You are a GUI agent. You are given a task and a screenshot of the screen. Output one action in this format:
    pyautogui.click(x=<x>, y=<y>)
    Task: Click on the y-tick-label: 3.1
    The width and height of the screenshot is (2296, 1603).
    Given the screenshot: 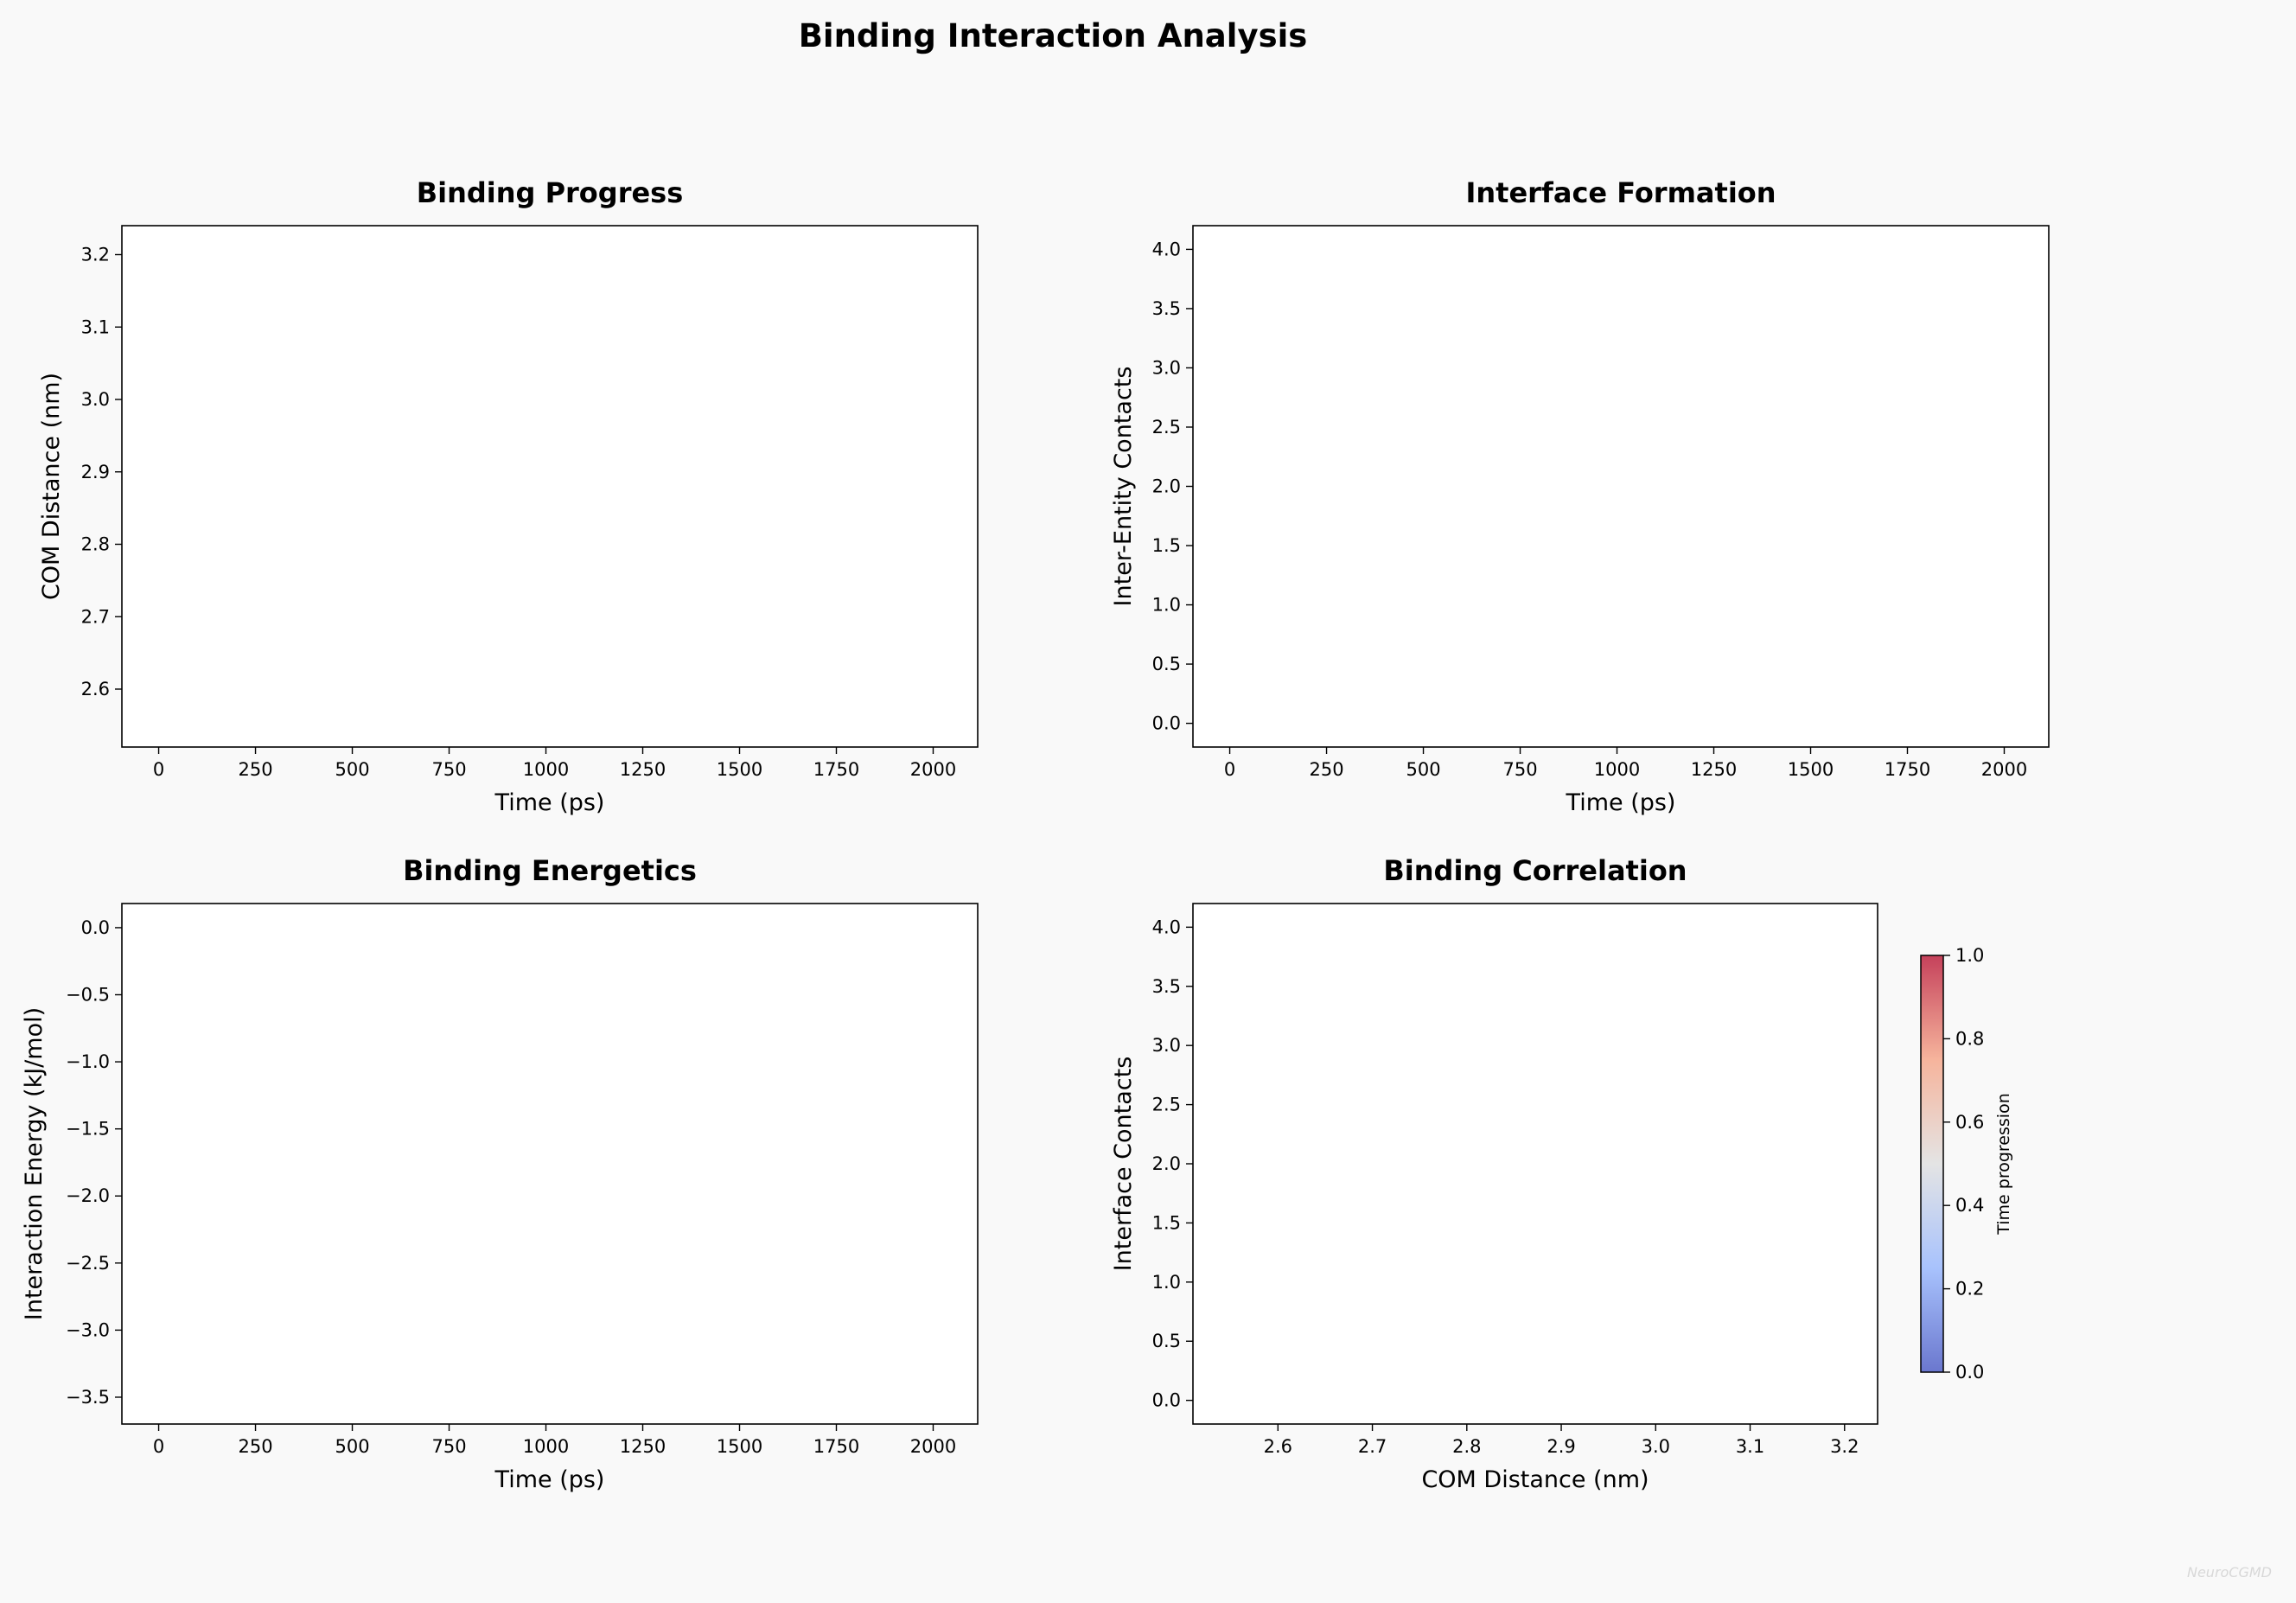 What is the action you would take?
    pyautogui.click(x=95, y=326)
    